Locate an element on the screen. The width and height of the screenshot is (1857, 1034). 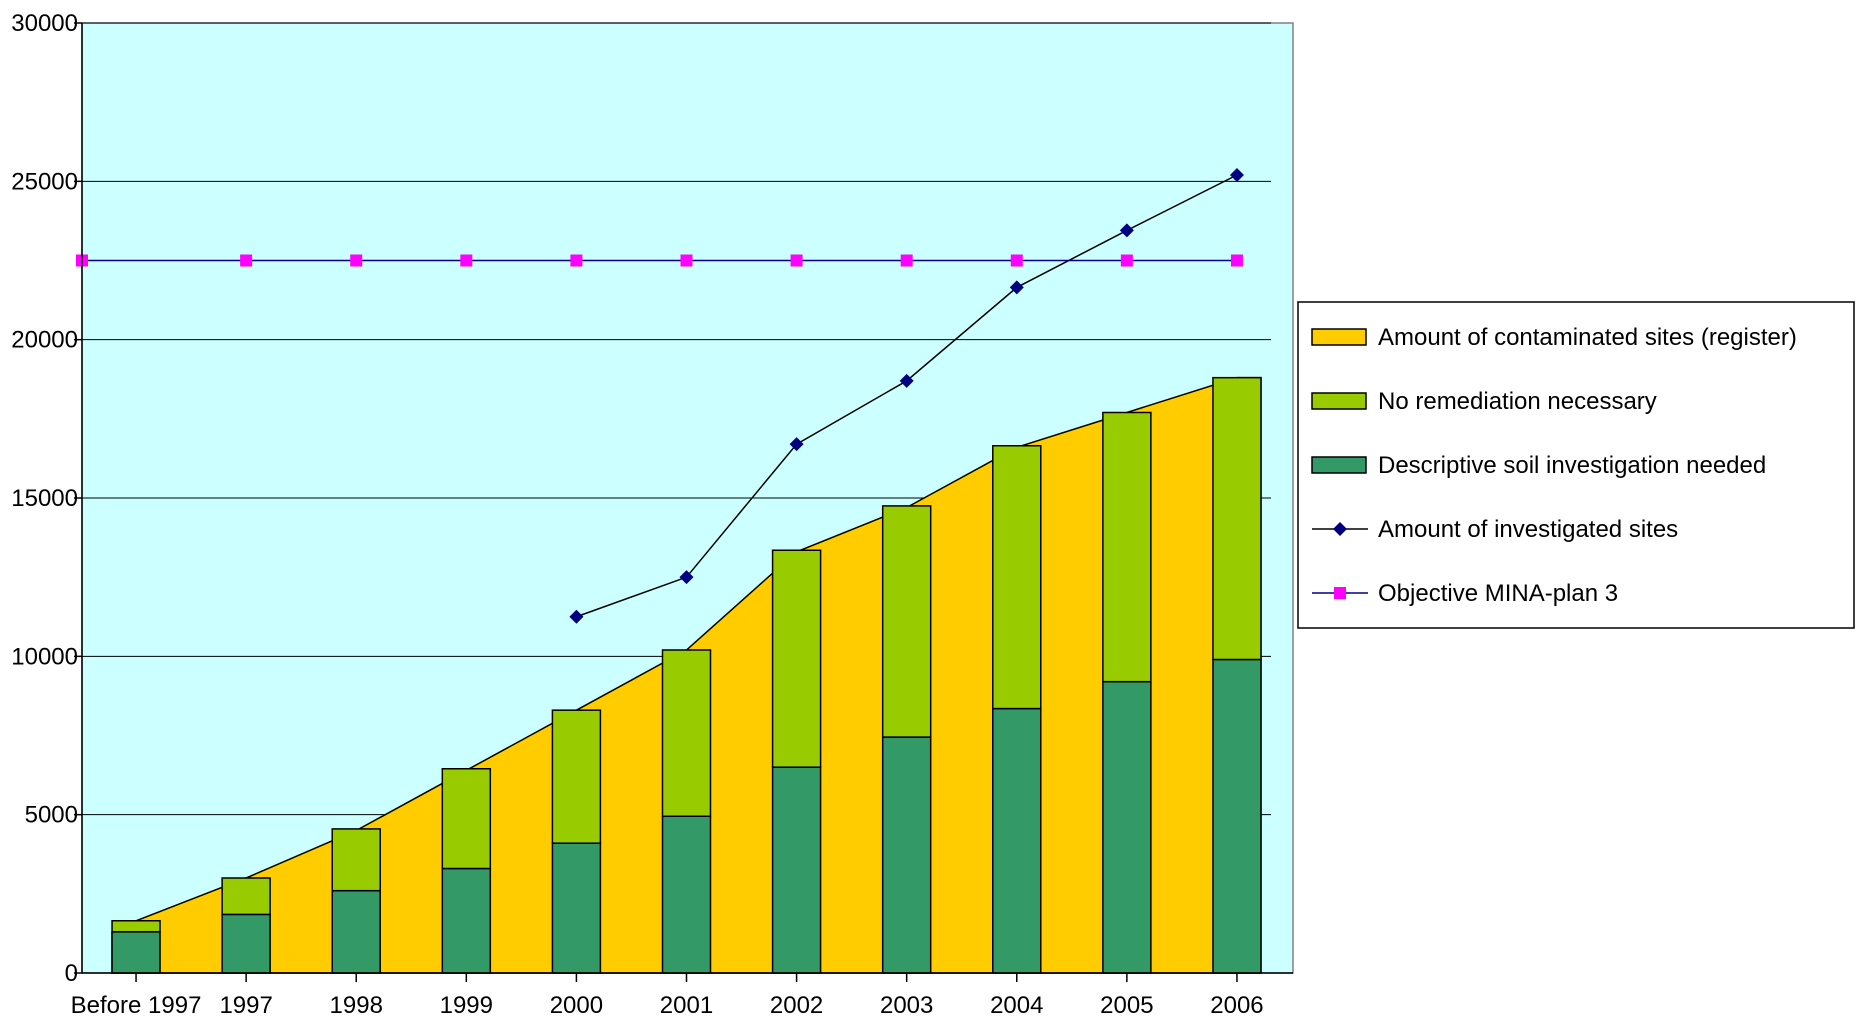
legend-box is located at coordinates (1576, 465).